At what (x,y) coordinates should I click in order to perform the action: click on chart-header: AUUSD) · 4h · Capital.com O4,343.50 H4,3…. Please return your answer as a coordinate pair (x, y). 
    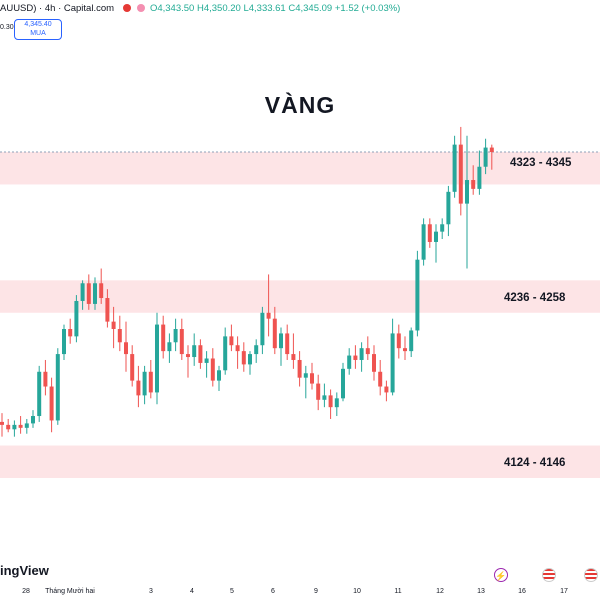
    Looking at the image, I should click on (200, 8).